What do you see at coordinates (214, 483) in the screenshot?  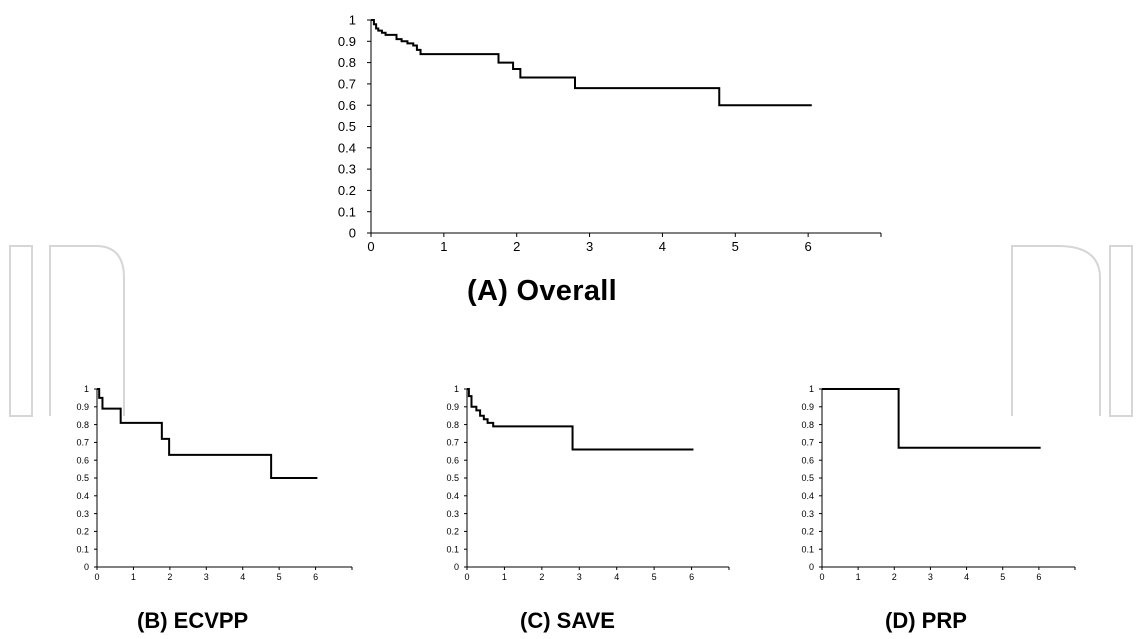 I see `chart-ecvpp-svg: 0 0.1 0.2 0.3 0.4 0.5 0.6 0.7 0.8 0.9 1 0 1 2 3 4 5 6` at bounding box center [214, 483].